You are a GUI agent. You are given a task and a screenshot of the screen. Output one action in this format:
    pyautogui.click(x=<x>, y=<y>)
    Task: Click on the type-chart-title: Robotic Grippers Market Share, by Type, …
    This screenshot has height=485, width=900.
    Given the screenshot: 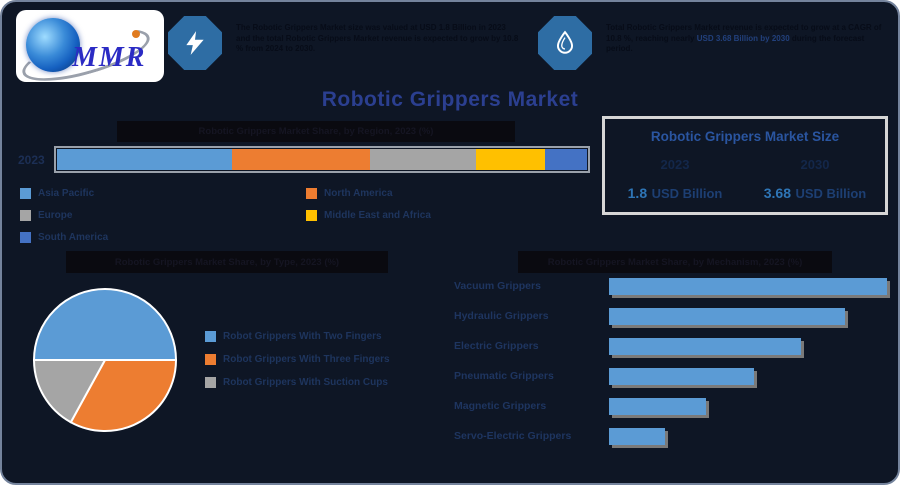 What is the action you would take?
    pyautogui.click(x=227, y=262)
    